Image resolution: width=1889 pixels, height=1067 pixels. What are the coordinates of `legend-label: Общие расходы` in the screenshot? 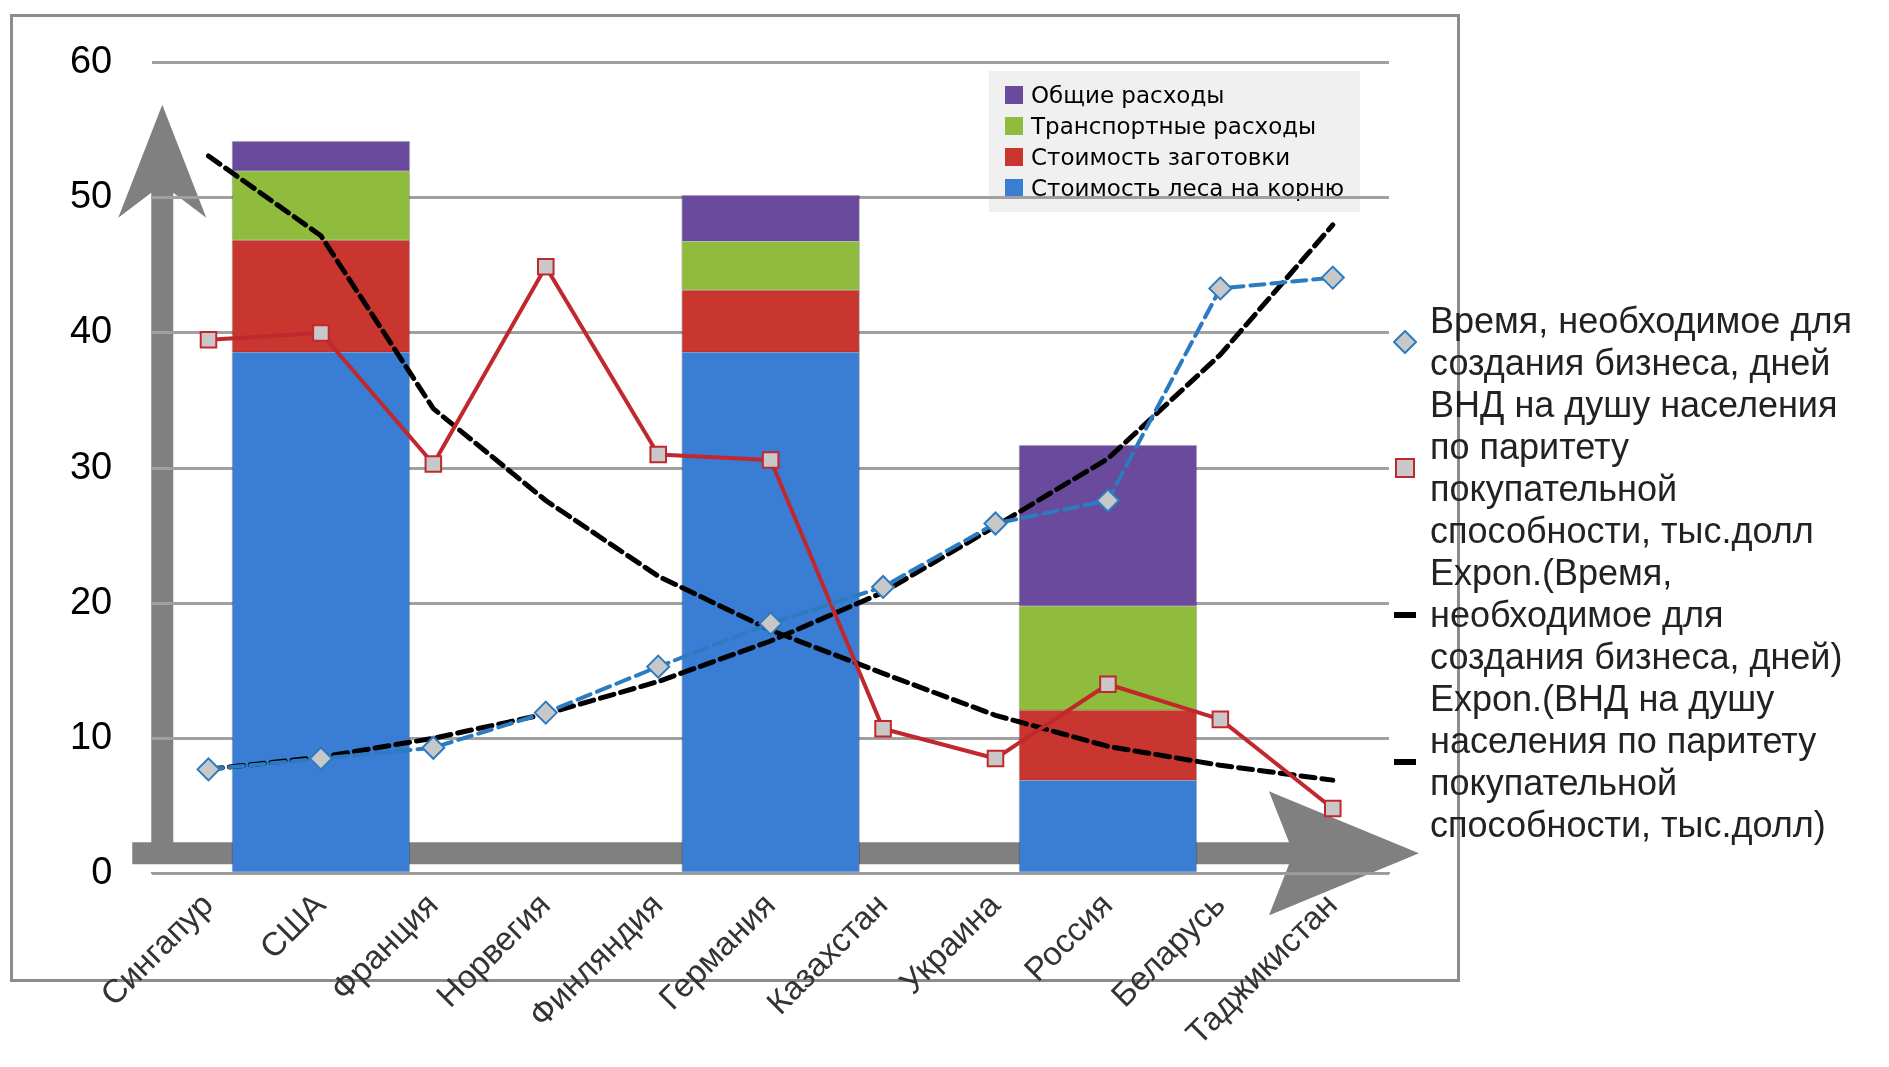 It's located at (1128, 94).